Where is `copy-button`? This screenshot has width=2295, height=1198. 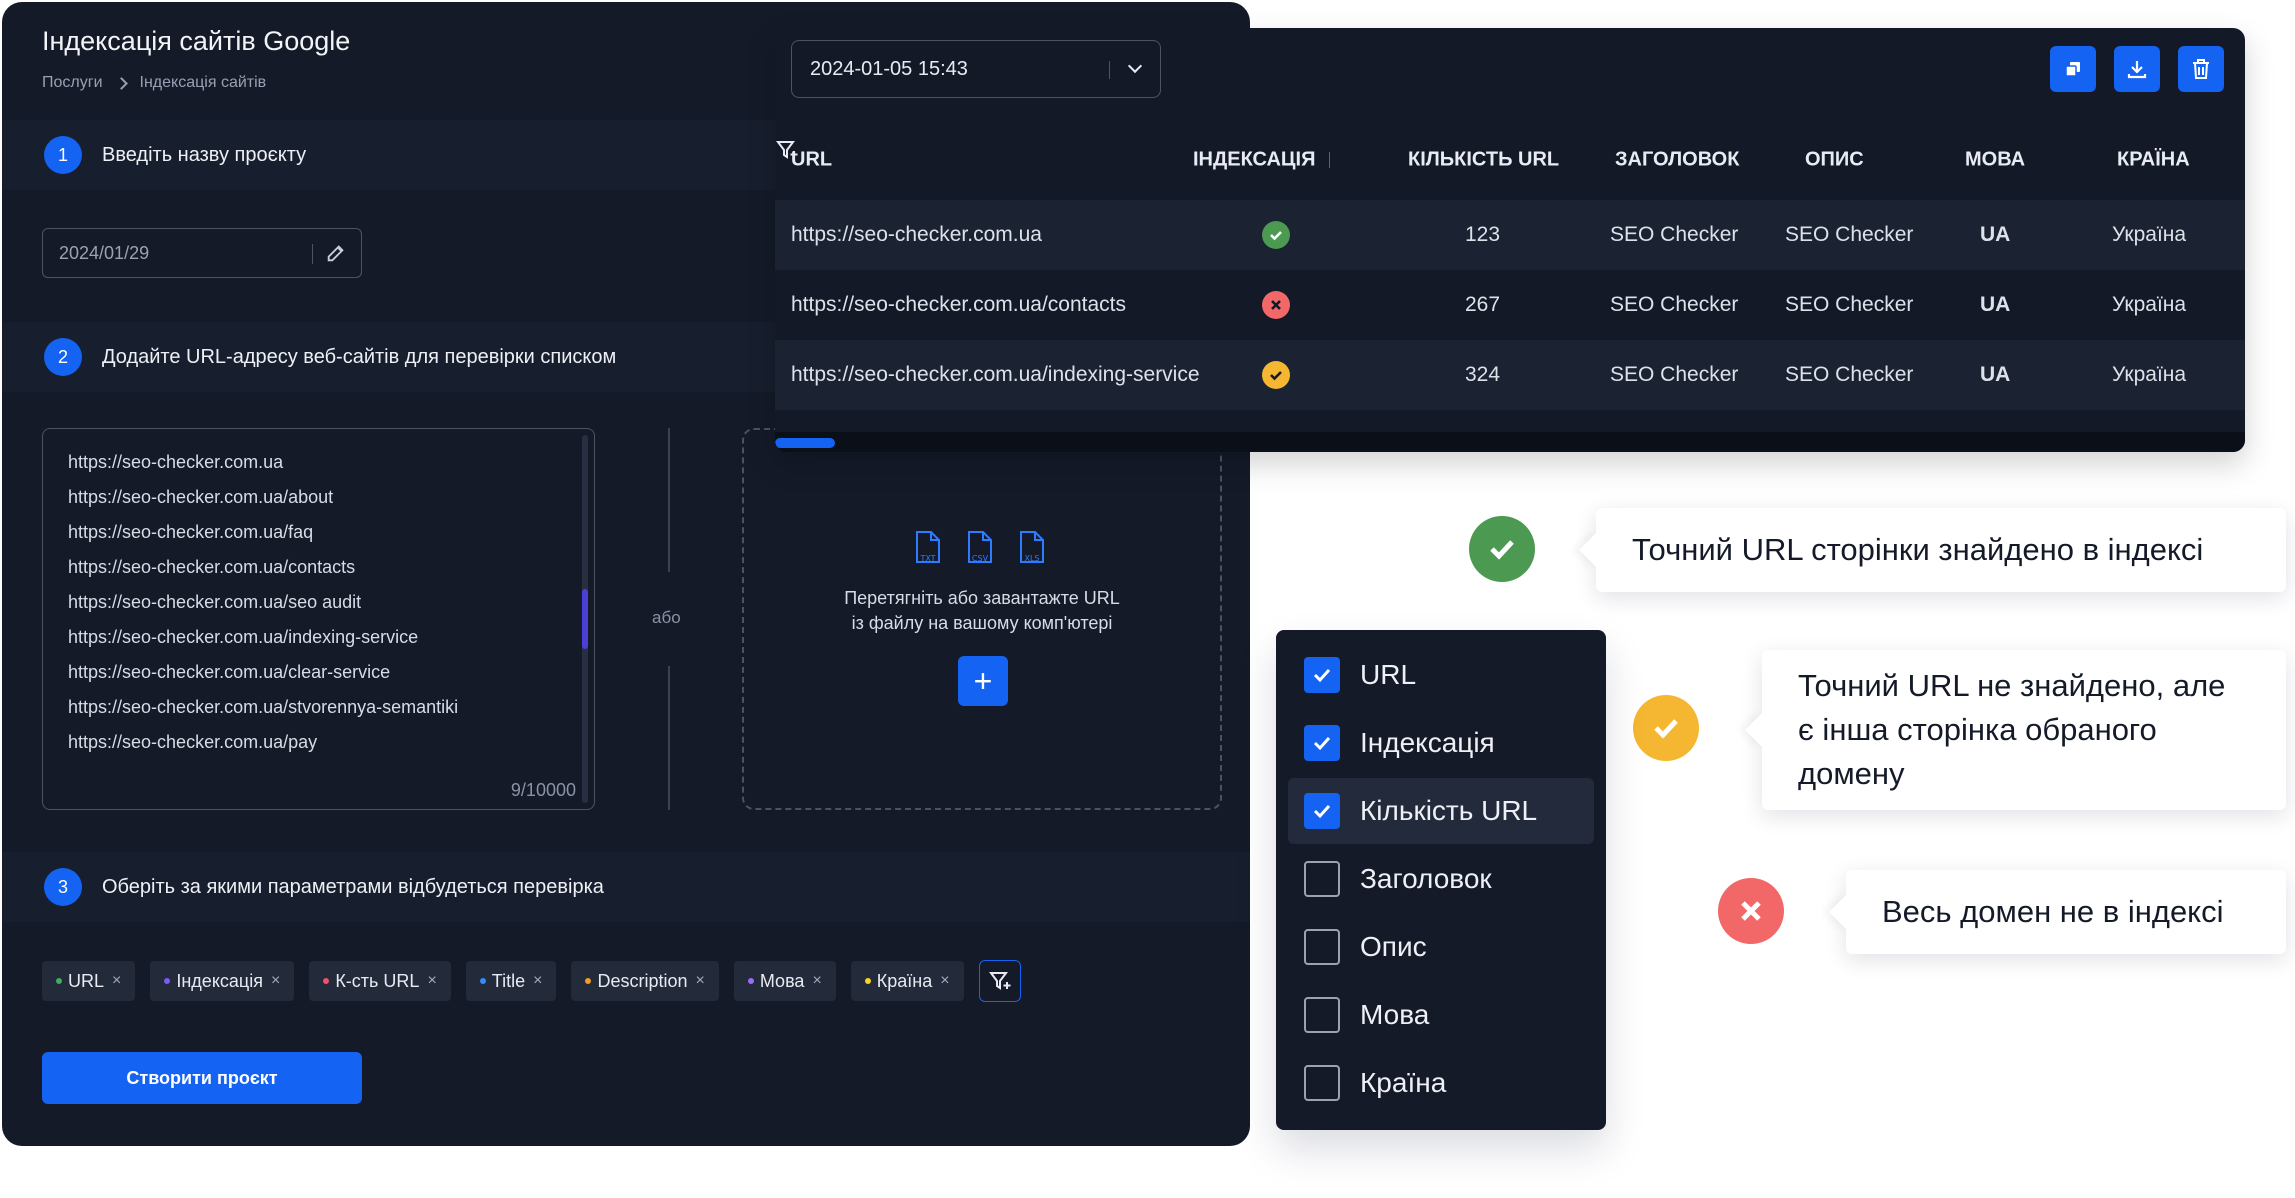
copy-button is located at coordinates (2073, 69).